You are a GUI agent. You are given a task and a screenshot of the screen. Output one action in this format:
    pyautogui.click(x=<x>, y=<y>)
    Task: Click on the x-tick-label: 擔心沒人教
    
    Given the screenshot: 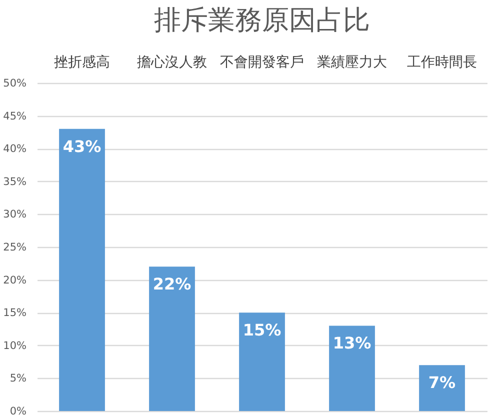 What is the action you would take?
    pyautogui.click(x=172, y=62)
    